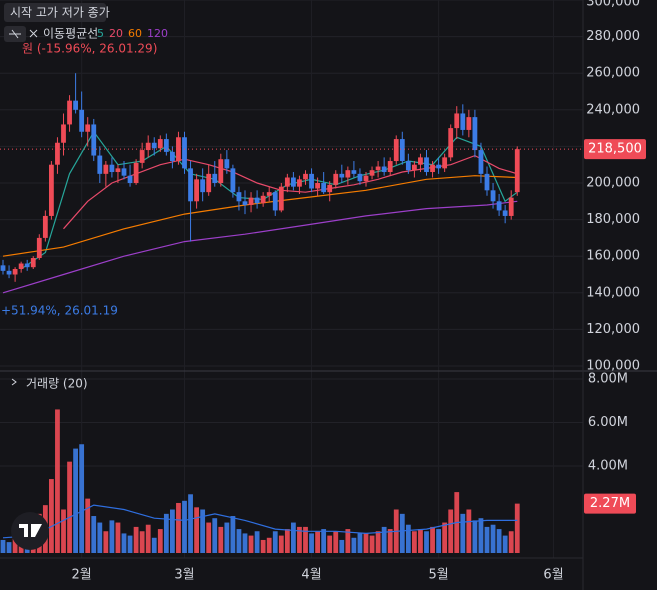 This screenshot has height=590, width=657. I want to click on y-tick-label: 200,000, so click(613, 183).